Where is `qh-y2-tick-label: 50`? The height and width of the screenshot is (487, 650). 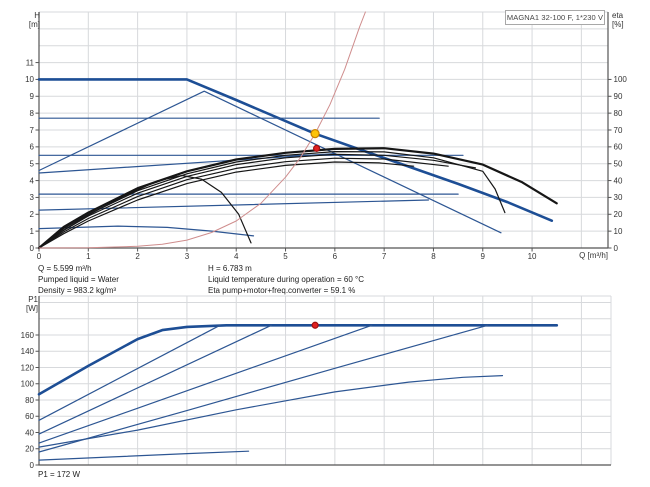
qh-y2-tick-label: 50 is located at coordinates (618, 164).